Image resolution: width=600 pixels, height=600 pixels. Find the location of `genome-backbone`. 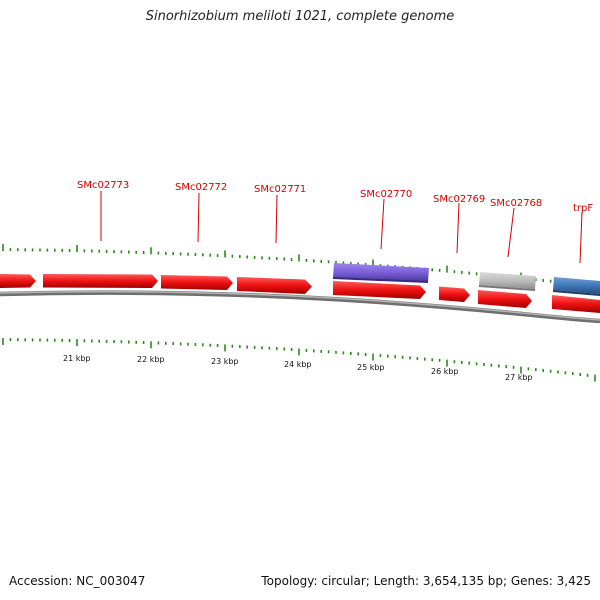

genome-backbone is located at coordinates (300, 307).